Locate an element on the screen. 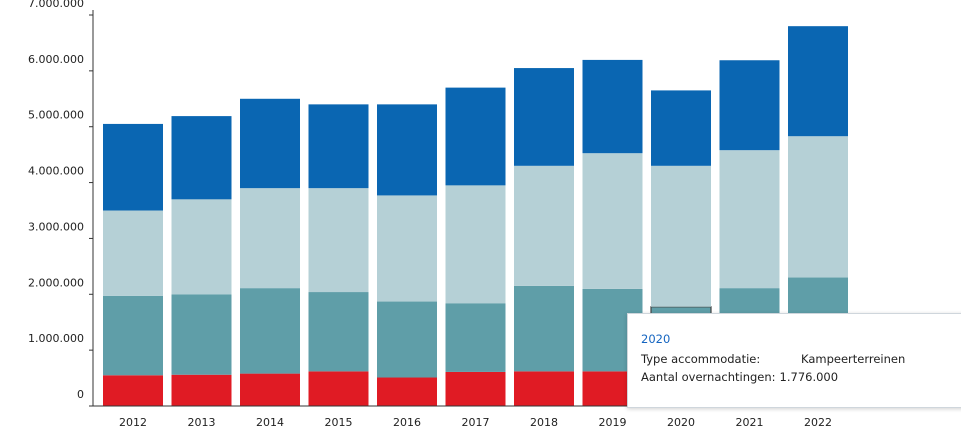  tooltip-type-row: Type accommodatie: Kampeerterreinen is located at coordinates (801, 359).